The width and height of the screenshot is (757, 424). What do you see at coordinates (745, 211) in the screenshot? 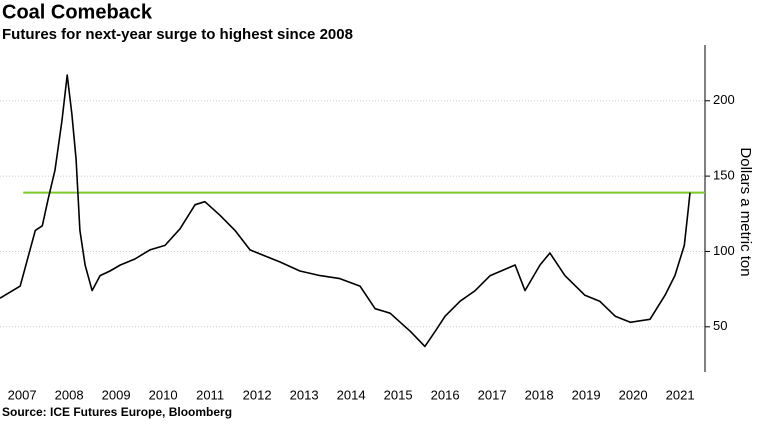
I see `y-axis-label: Dollars a metric ton` at bounding box center [745, 211].